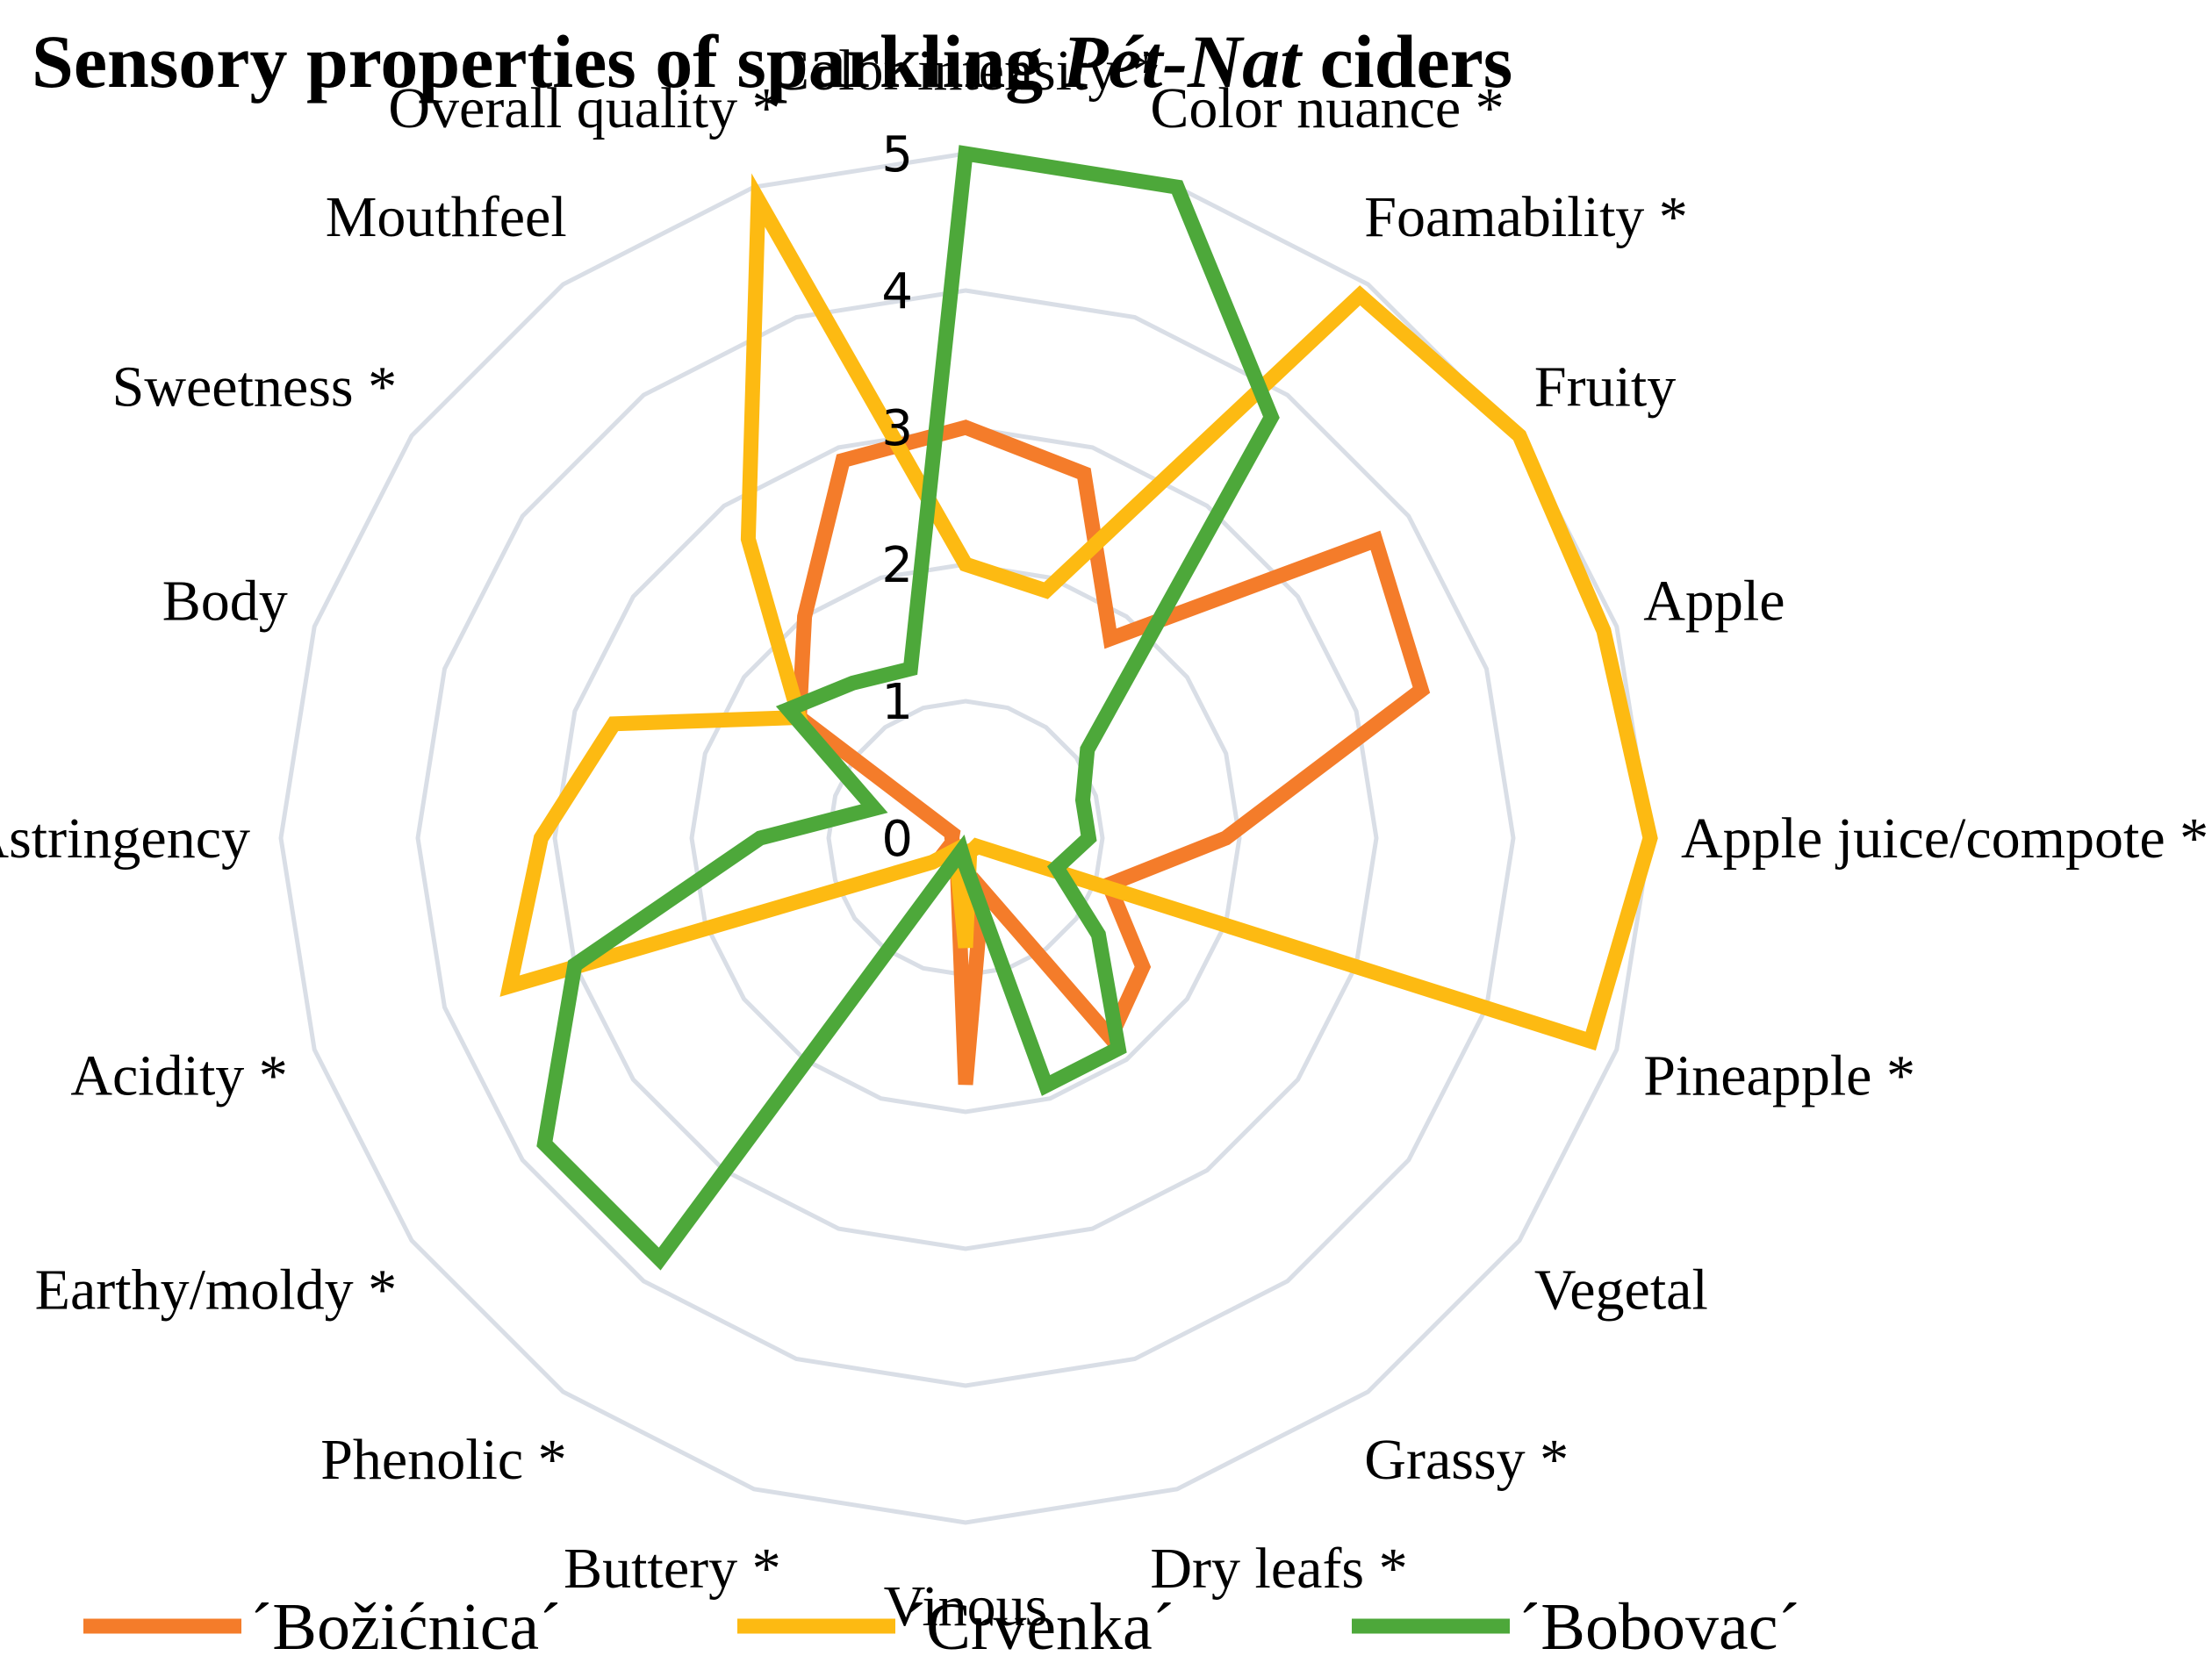  What do you see at coordinates (1659, 1626) in the screenshot?
I see `legend-label-bobovac: ´Bobovac´` at bounding box center [1659, 1626].